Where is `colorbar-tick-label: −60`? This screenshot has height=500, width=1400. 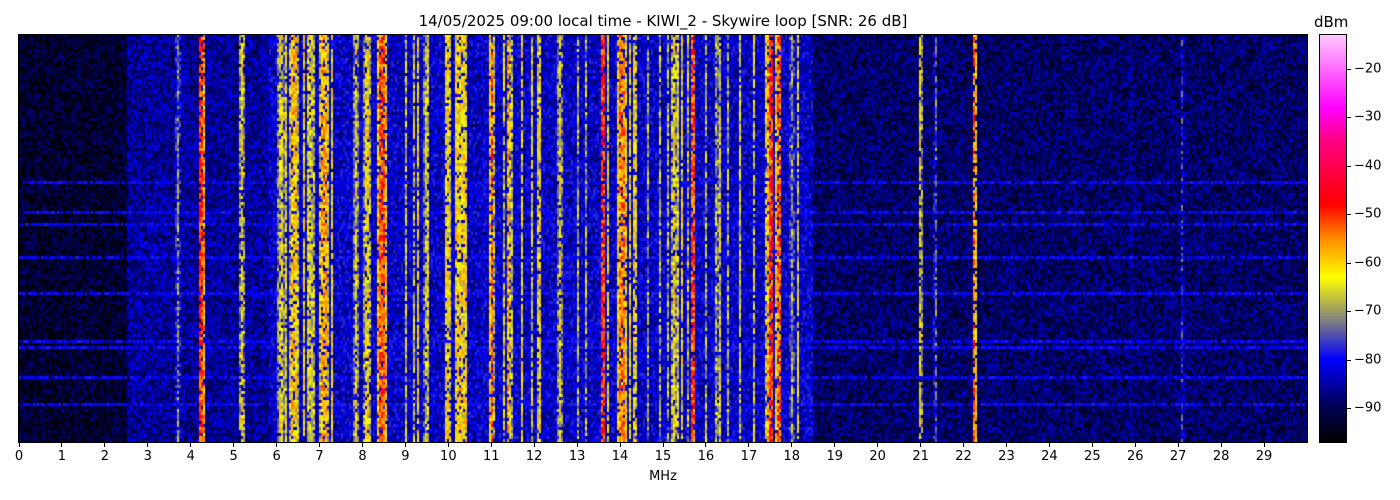 colorbar-tick-label: −60 is located at coordinates (1368, 263).